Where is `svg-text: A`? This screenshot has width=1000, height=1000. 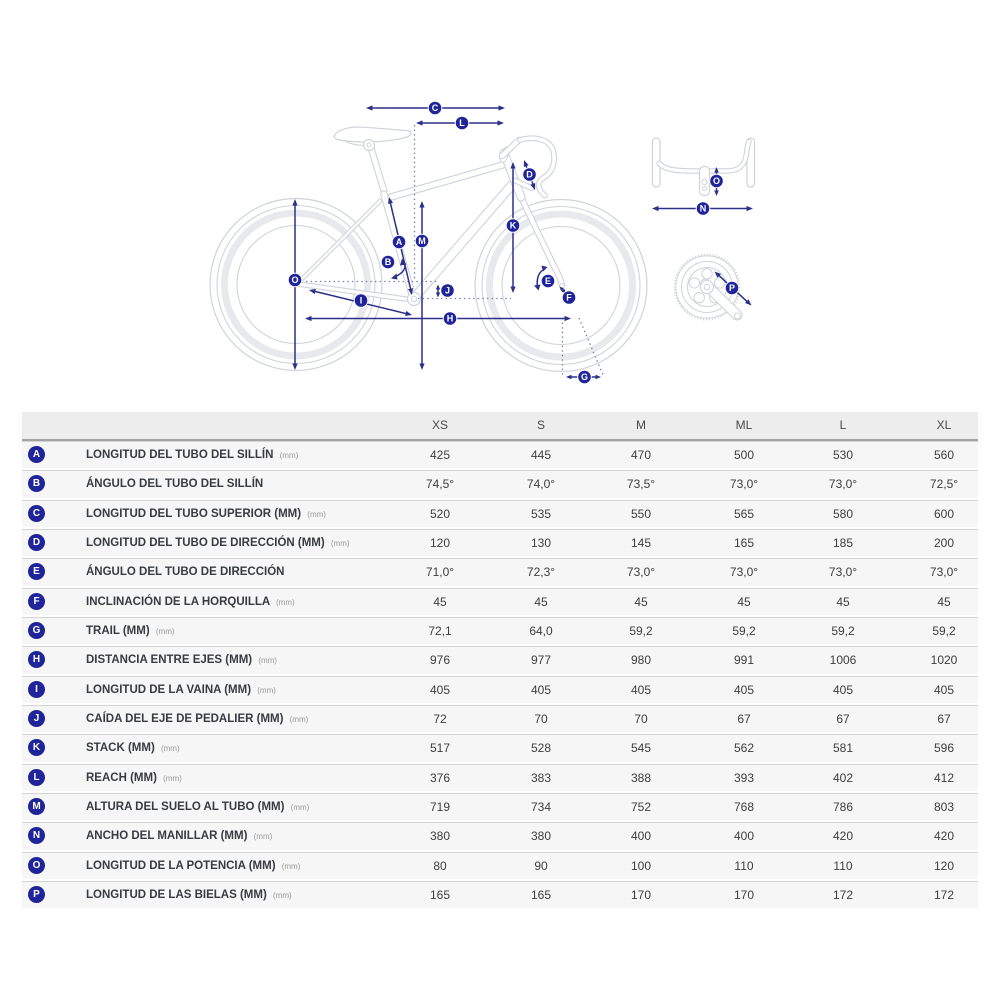
svg-text: A is located at coordinates (399, 242).